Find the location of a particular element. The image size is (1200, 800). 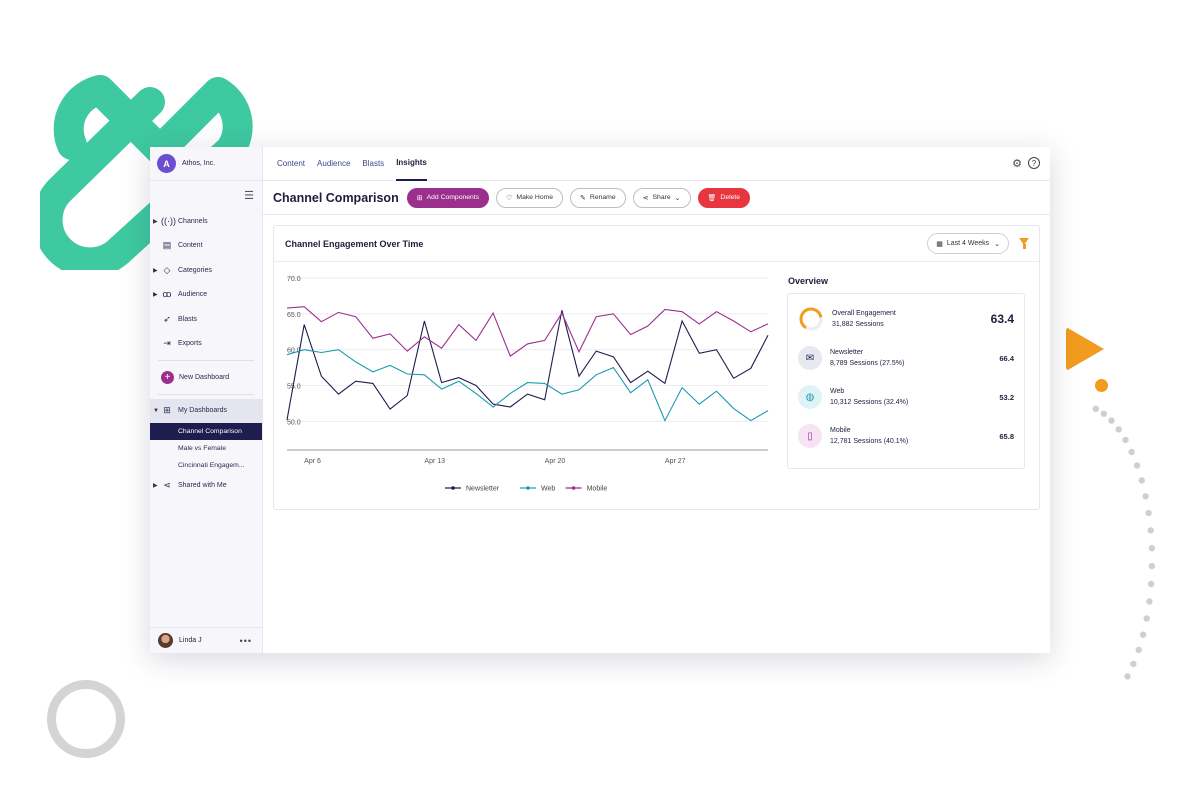

avatar is located at coordinates (165, 640).